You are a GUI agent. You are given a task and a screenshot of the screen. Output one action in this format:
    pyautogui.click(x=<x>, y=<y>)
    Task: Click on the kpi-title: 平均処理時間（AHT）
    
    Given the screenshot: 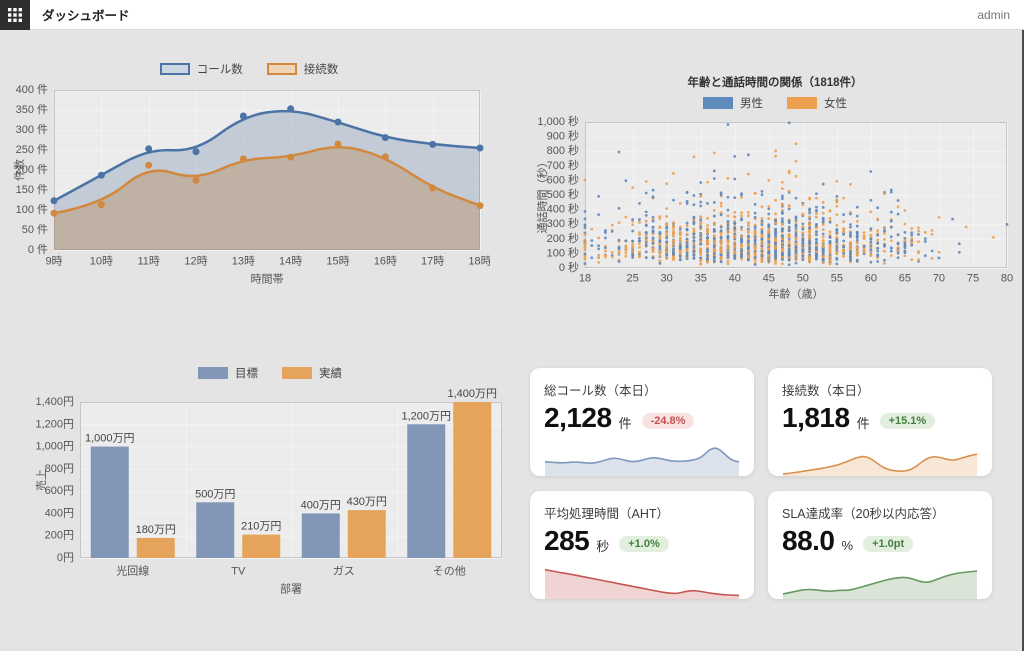 What is the action you would take?
    pyautogui.click(x=607, y=514)
    